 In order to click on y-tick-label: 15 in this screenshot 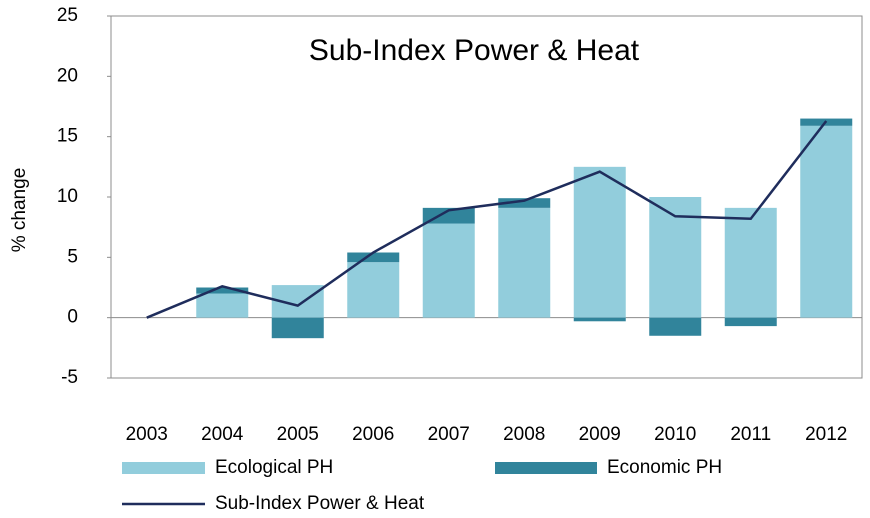, I will do `click(67, 136)`.